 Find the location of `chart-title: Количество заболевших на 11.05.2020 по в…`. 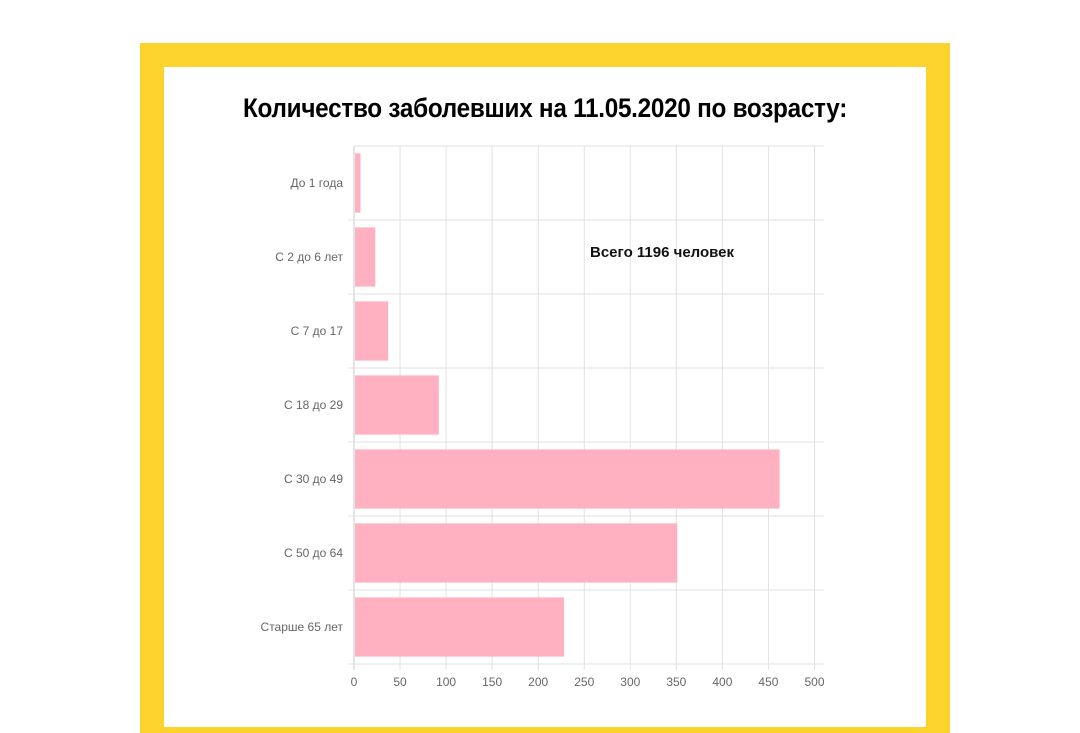

chart-title: Количество заболевших на 11.05.2020 по в… is located at coordinates (545, 108).